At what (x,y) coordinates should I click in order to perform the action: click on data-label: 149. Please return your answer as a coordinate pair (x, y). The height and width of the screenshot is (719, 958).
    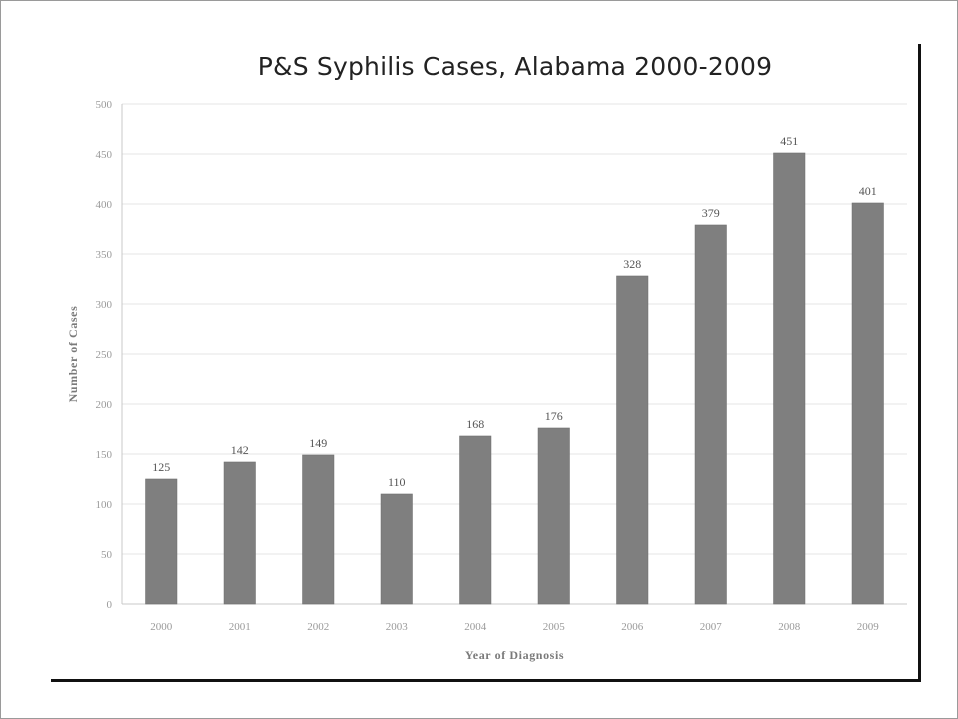
    Looking at the image, I should click on (318, 443).